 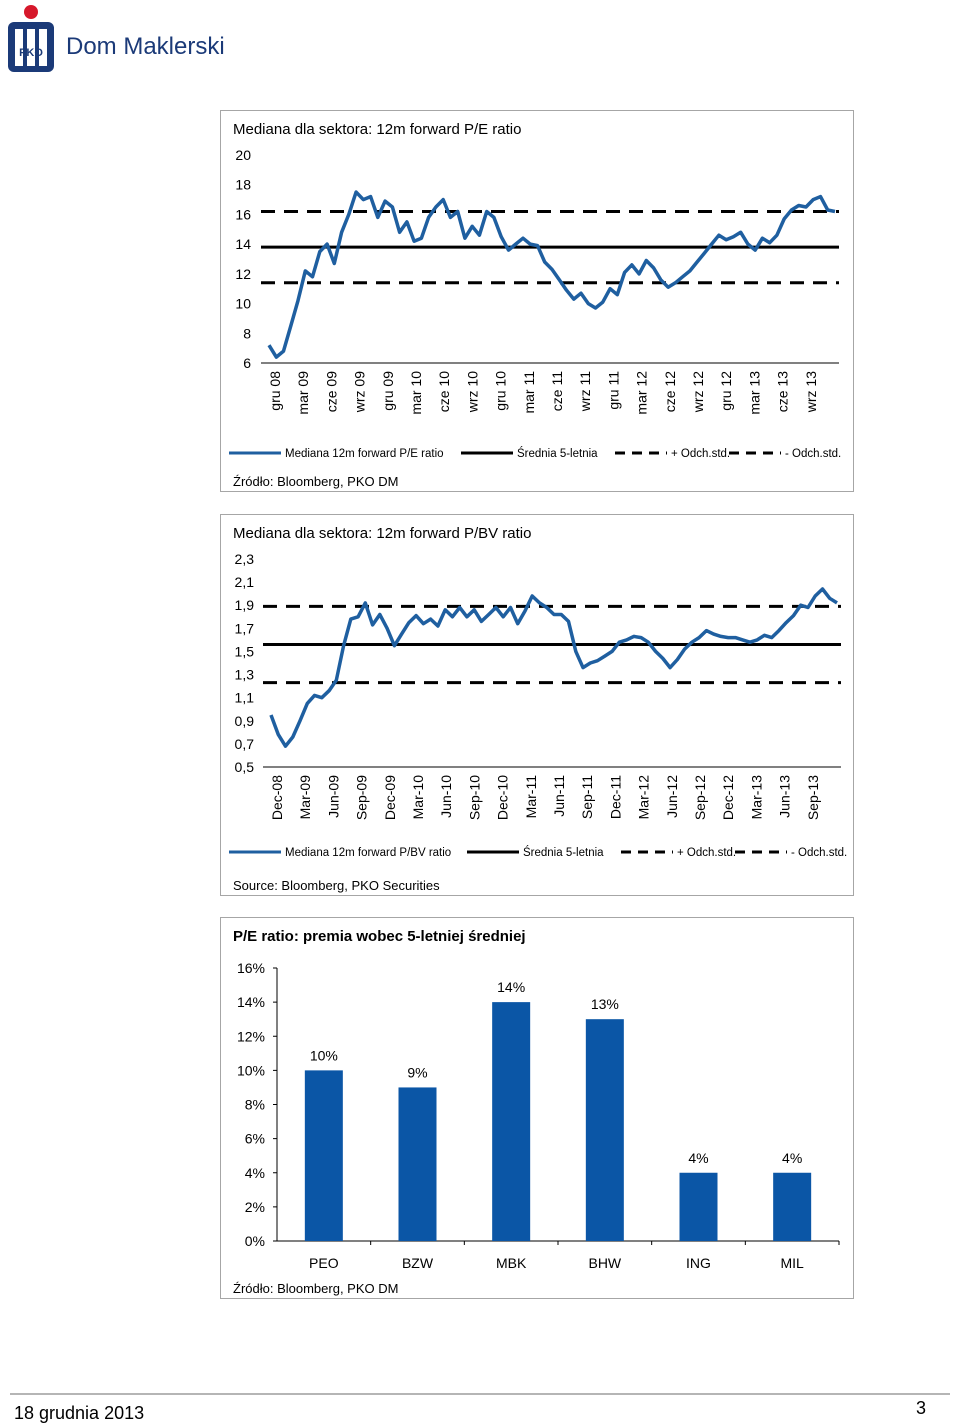 What do you see at coordinates (243, 155) in the screenshot?
I see `y-tick-label: 20` at bounding box center [243, 155].